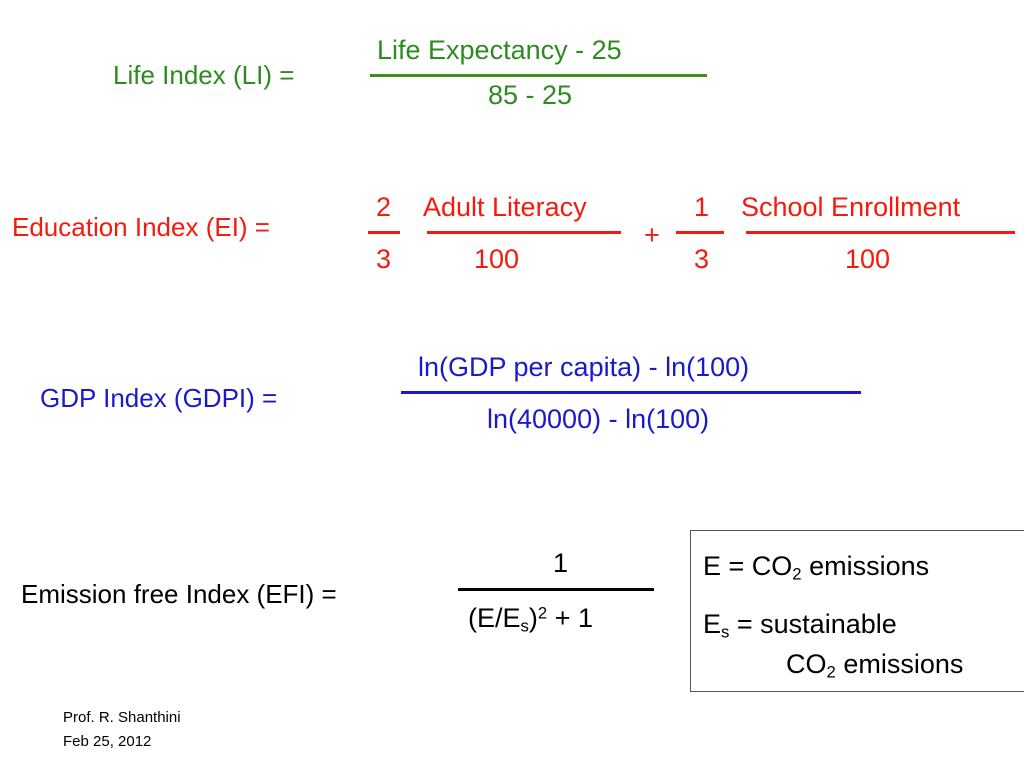 This screenshot has height=768, width=1024. Describe the element at coordinates (122, 717) in the screenshot. I see `footer-author: Prof. R. Shanthini` at that location.